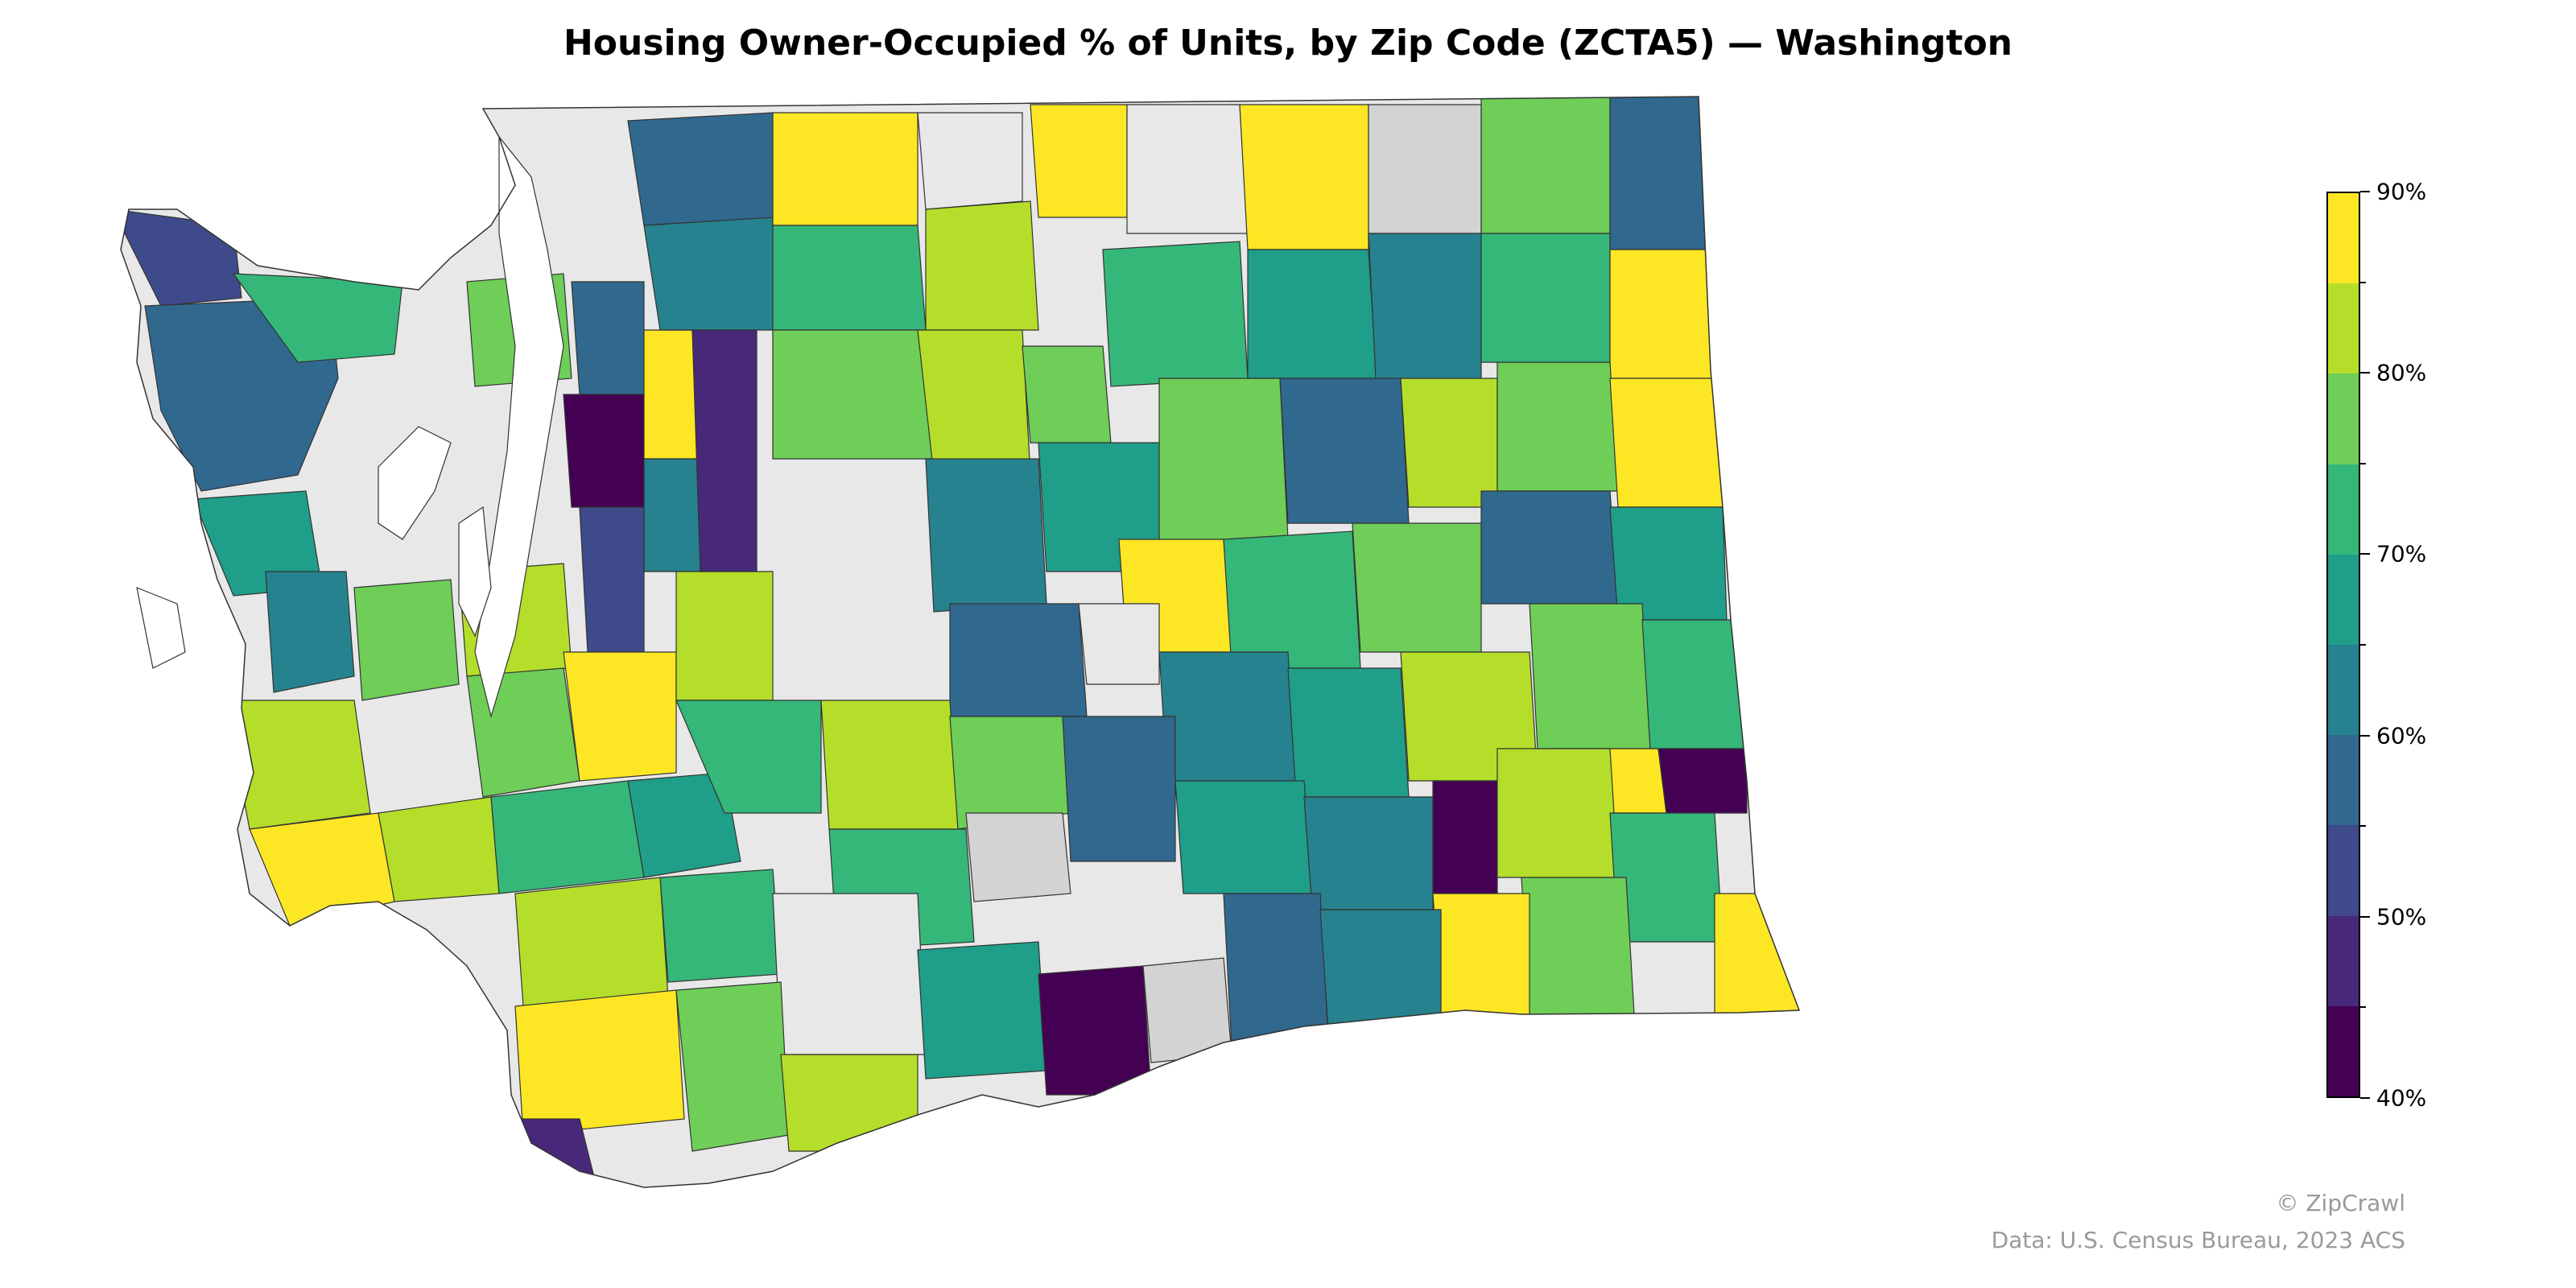 This screenshot has height=1288, width=2576. I want to click on colorbar-tick-label: 60%, so click(2401, 735).